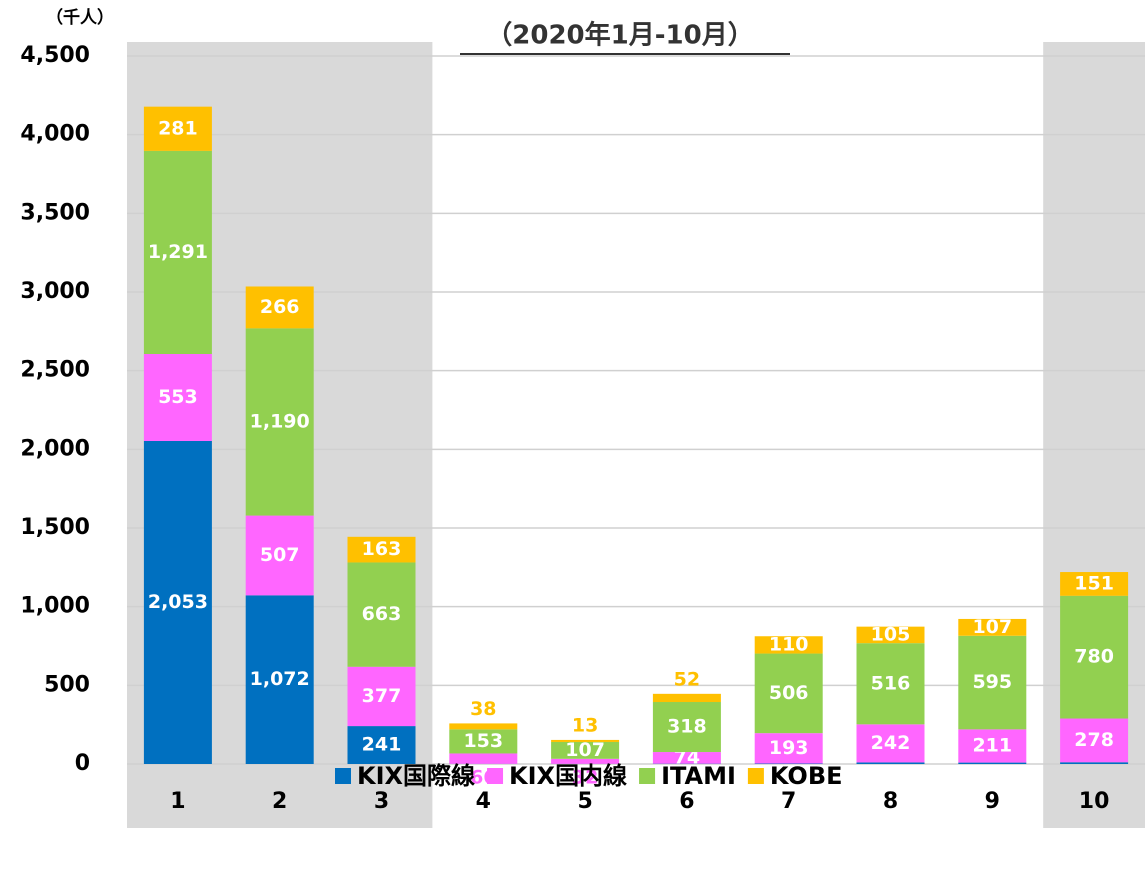 The height and width of the screenshot is (879, 1145). I want to click on data-label: 110, so click(789, 644).